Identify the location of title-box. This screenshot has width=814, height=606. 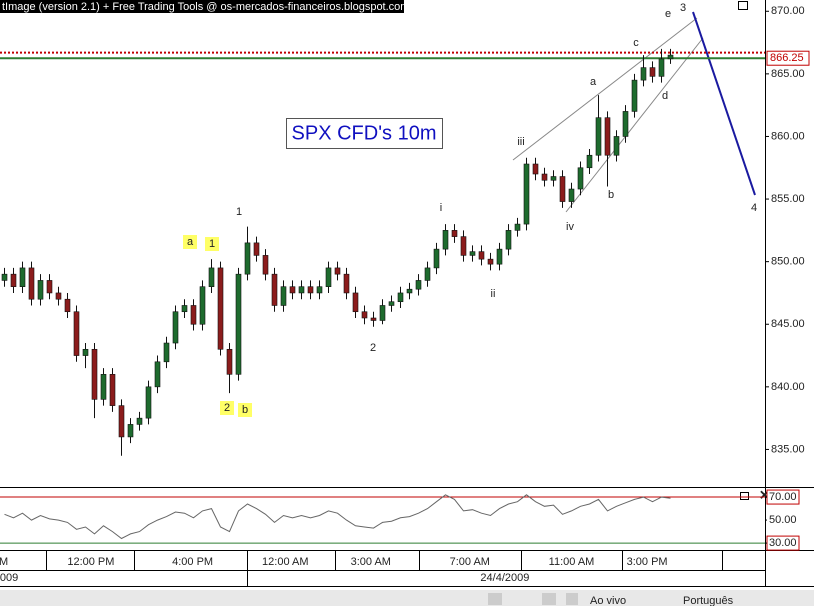
(364, 133).